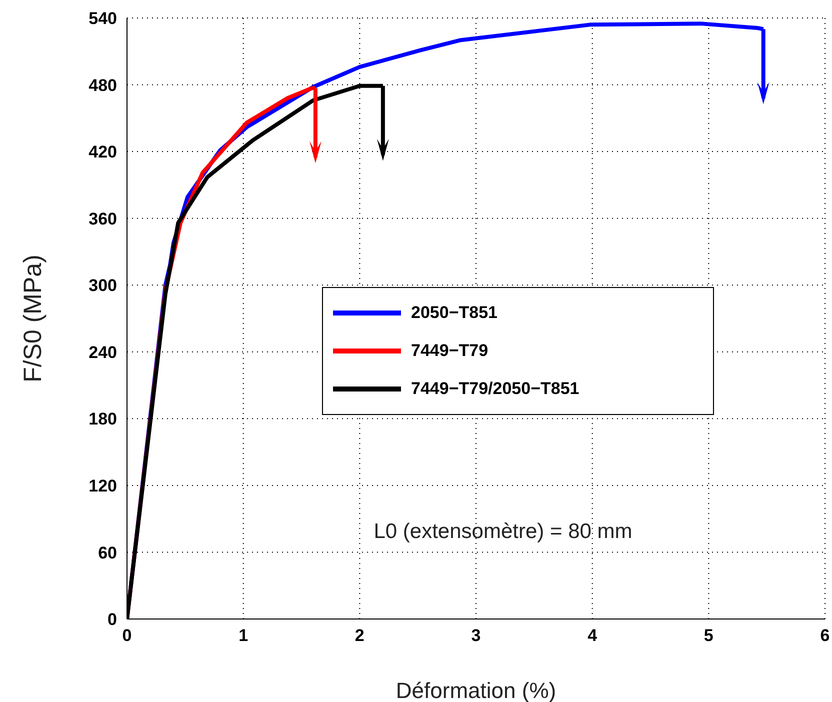  I want to click on y-tick-label: 240, so click(102, 352).